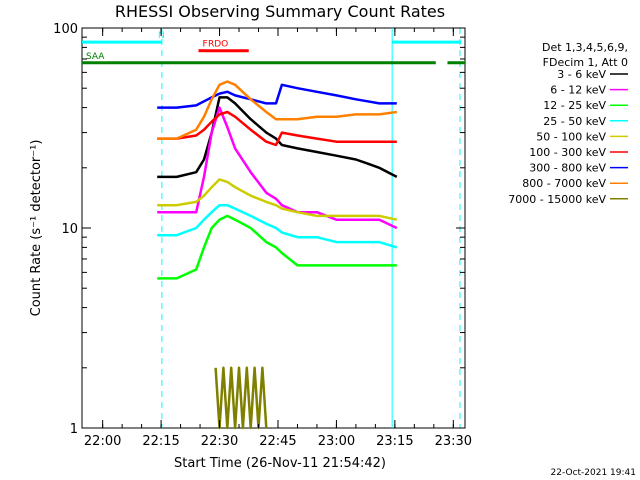 The width and height of the screenshot is (640, 480). What do you see at coordinates (280, 11) in the screenshot?
I see `chart-title: RHESSI Observing Summary Count Rates` at bounding box center [280, 11].